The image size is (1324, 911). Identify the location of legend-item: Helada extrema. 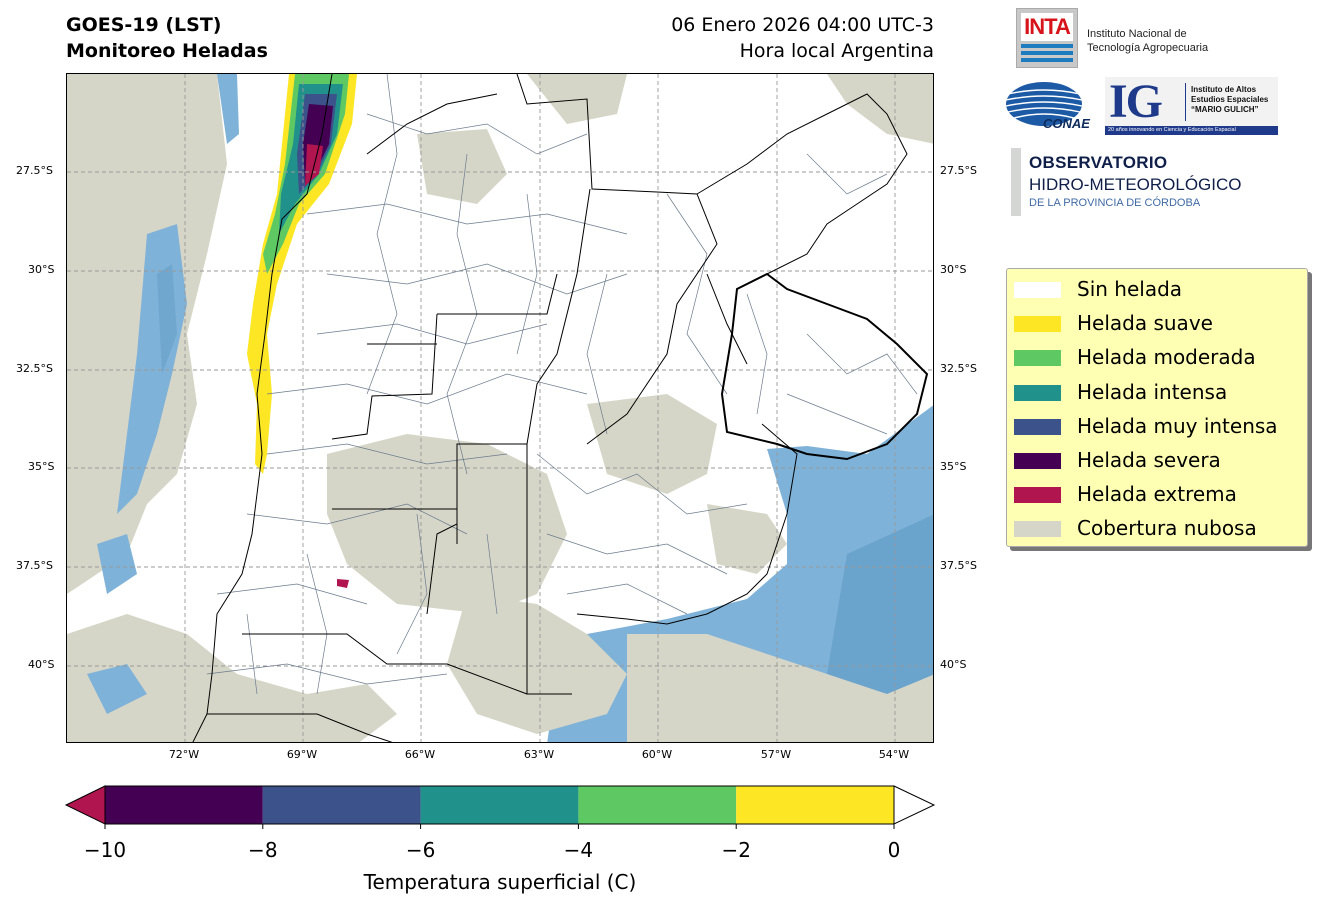
(1159, 495).